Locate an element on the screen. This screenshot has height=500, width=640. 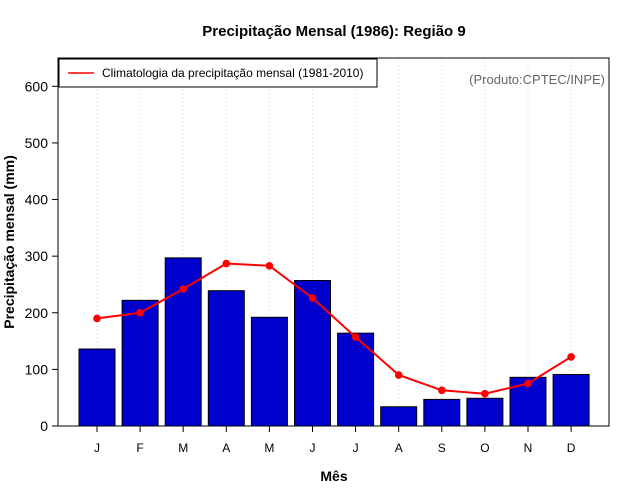
y-tick-label: 200 is located at coordinates (37, 313).